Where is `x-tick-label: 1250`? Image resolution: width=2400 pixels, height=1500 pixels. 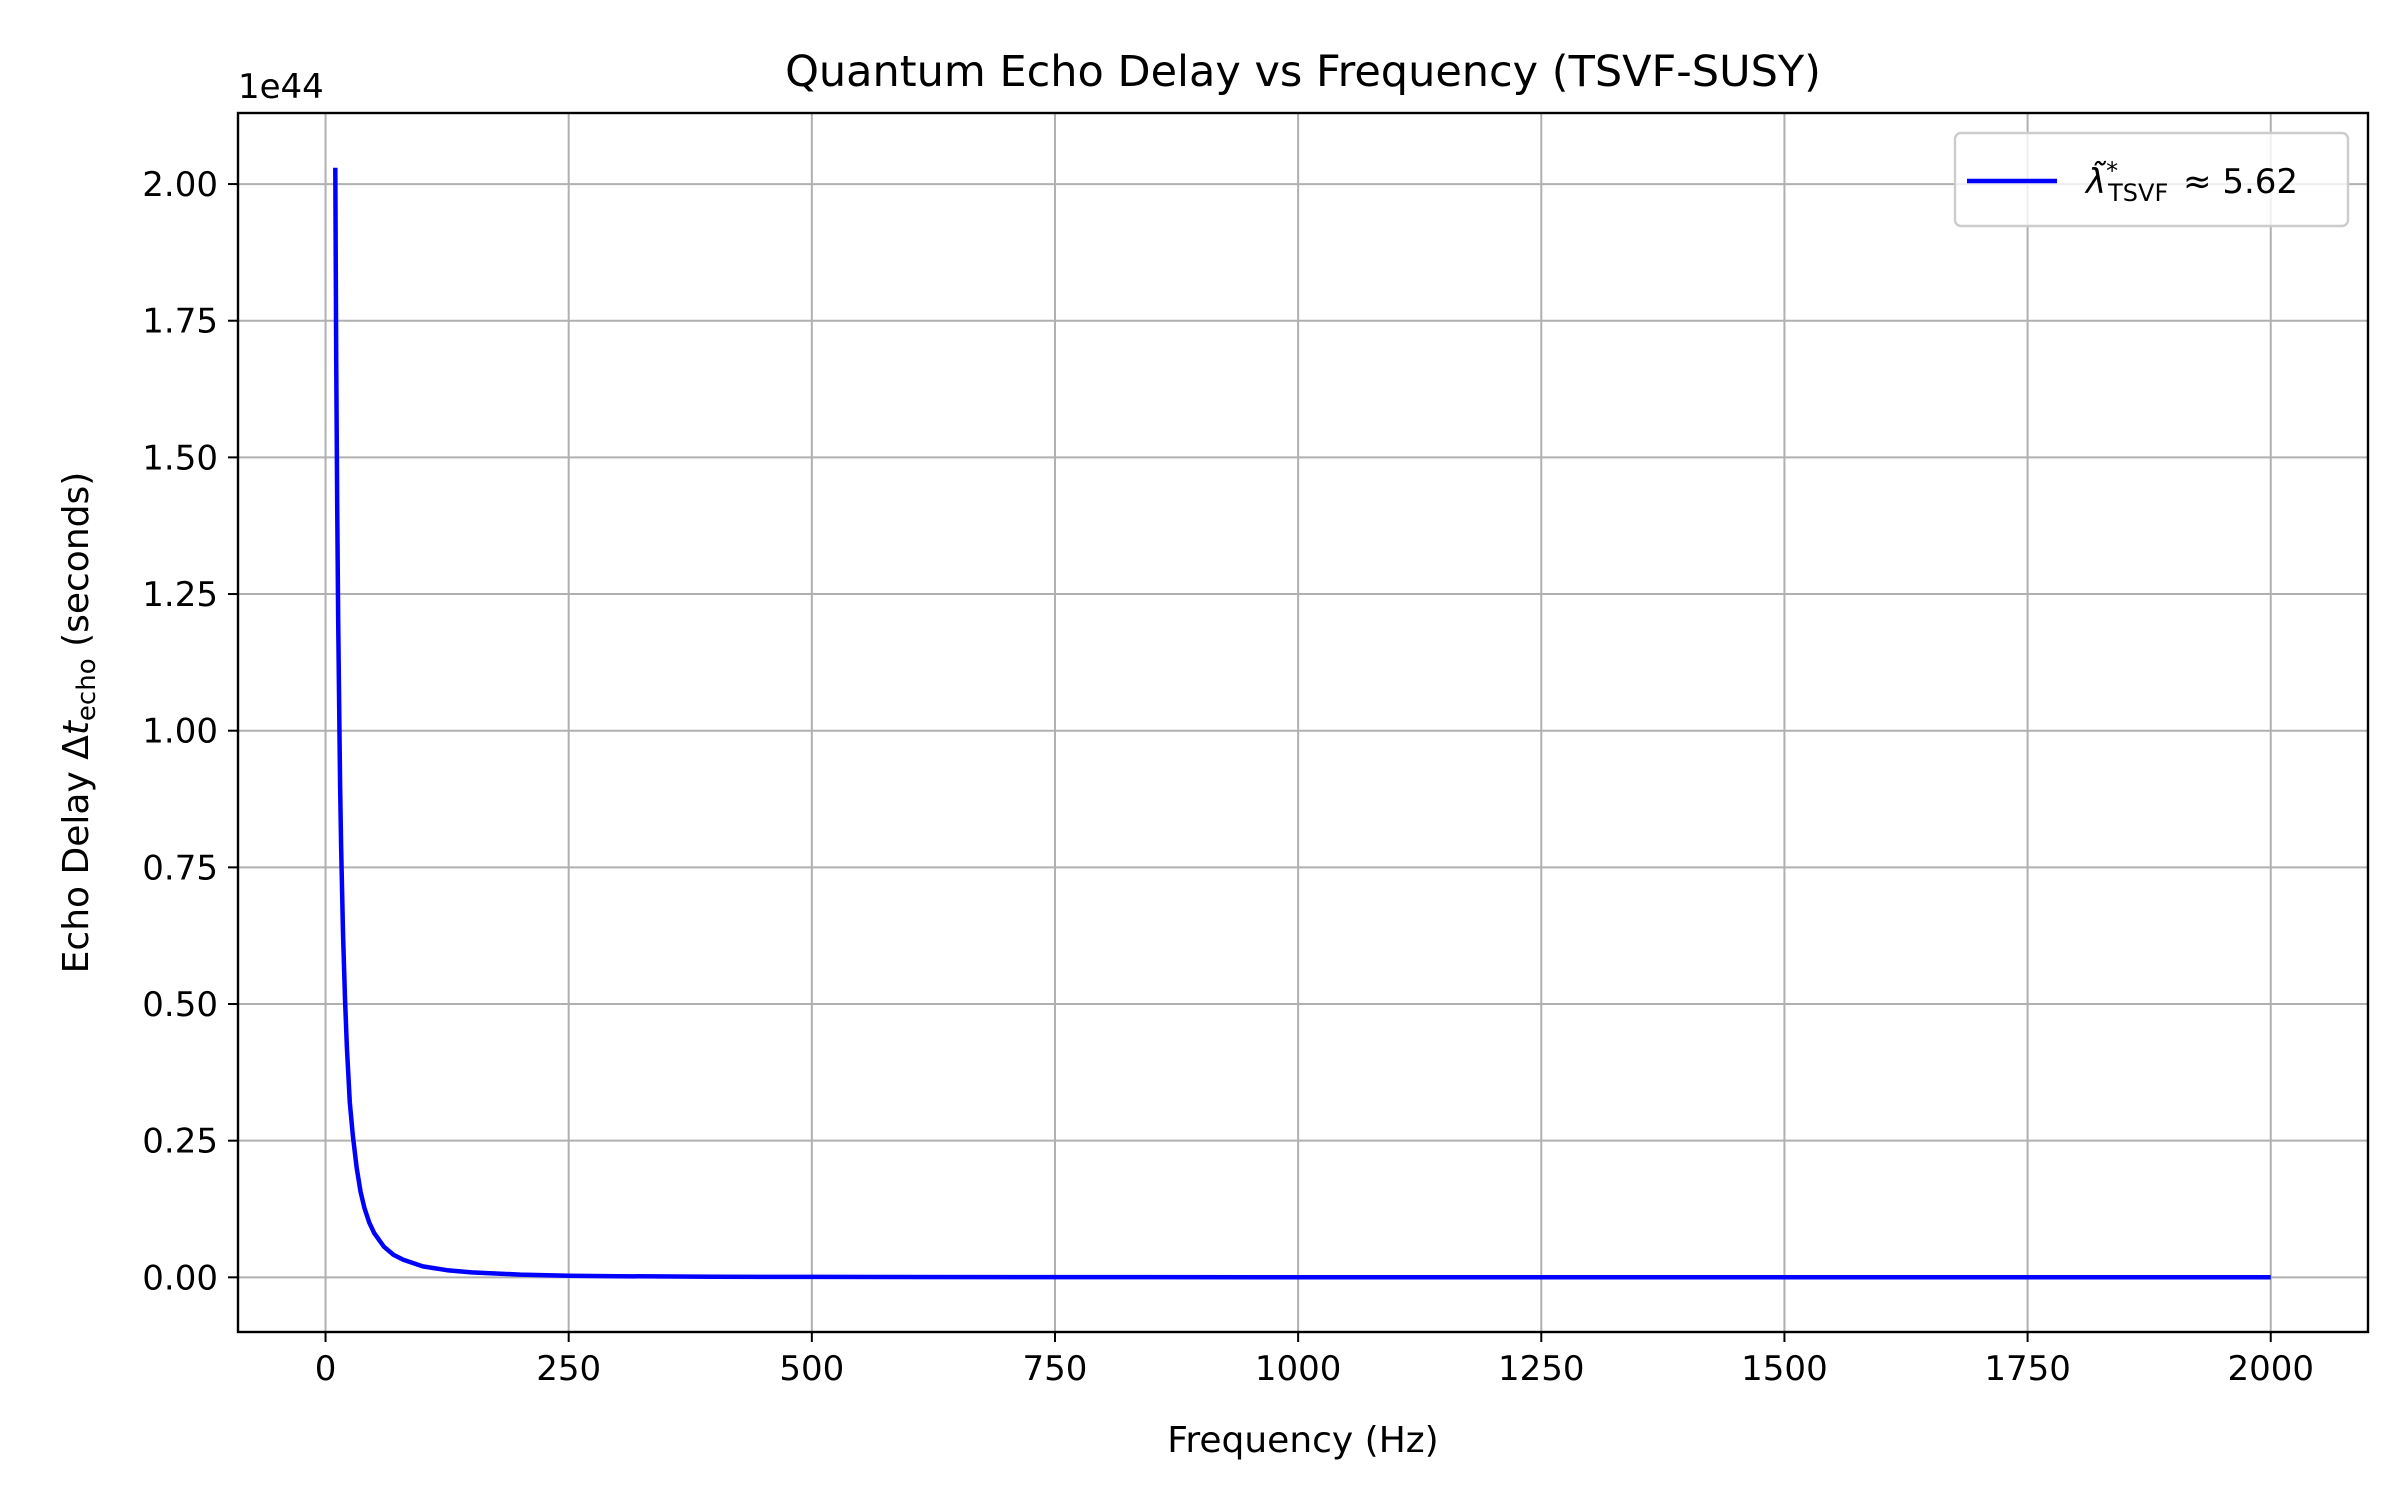 x-tick-label: 1250 is located at coordinates (1541, 1369).